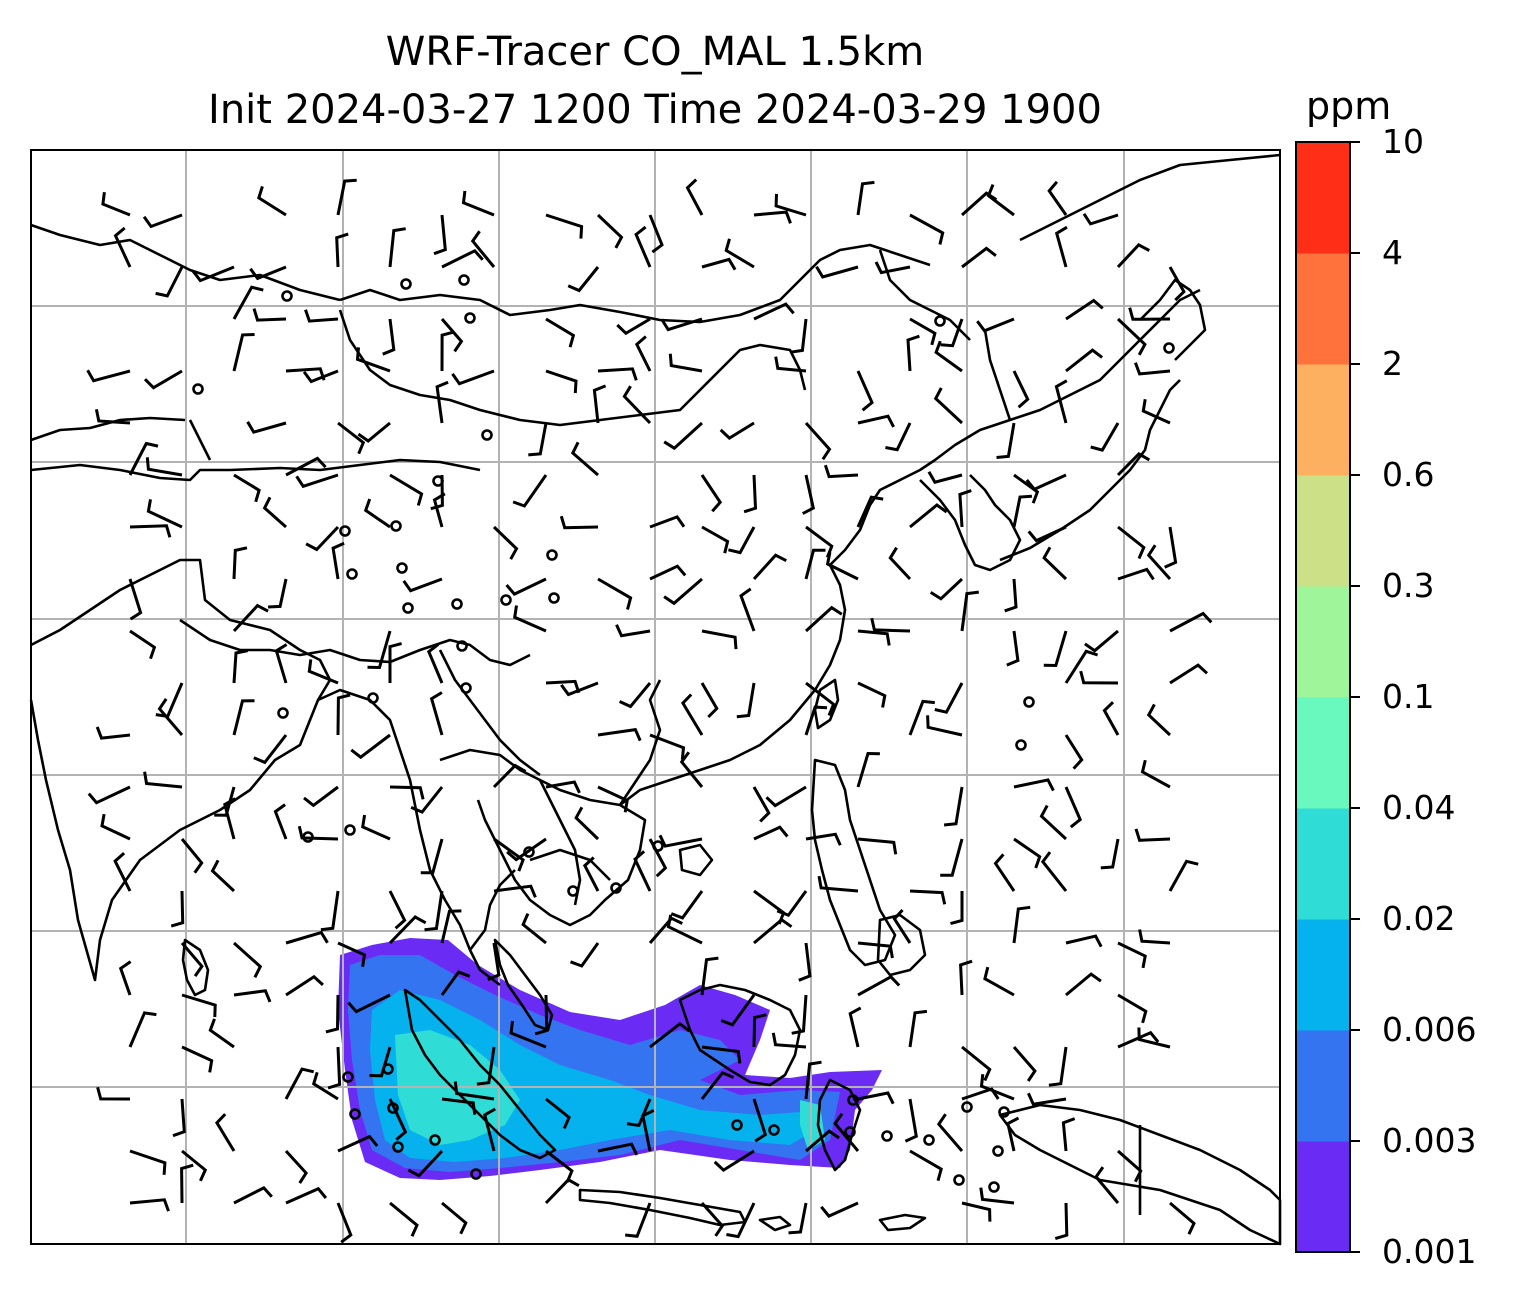 Image resolution: width=1528 pixels, height=1306 pixels. What do you see at coordinates (1392, 252) in the screenshot?
I see `colorbar-tick-label: 4` at bounding box center [1392, 252].